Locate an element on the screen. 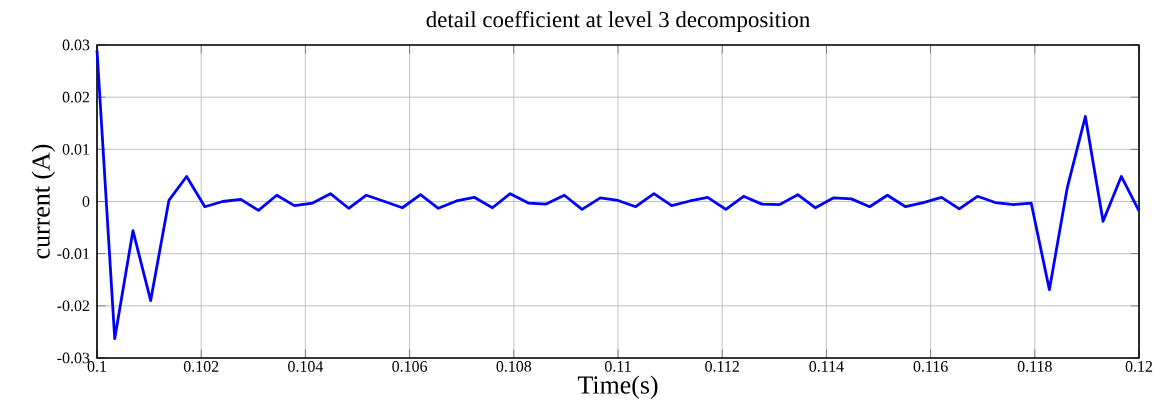 The height and width of the screenshot is (410, 1166). x-tick-label: 0.108 is located at coordinates (514, 366).